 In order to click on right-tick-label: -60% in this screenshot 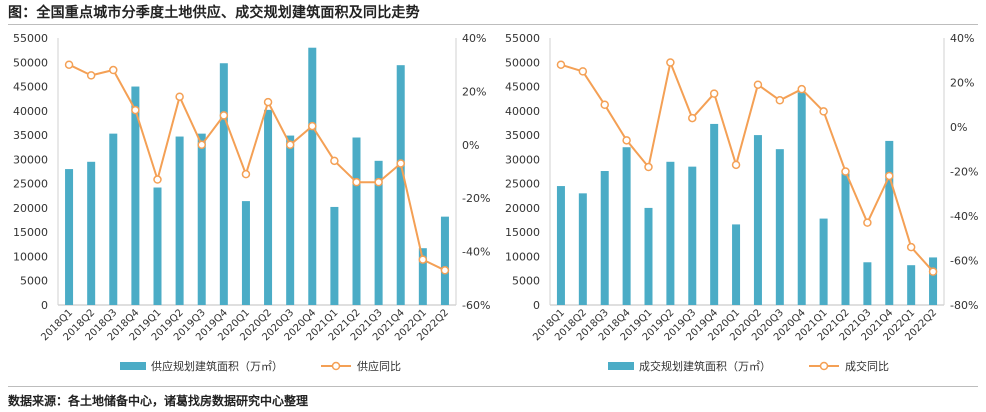, I will do `click(476, 305)`.